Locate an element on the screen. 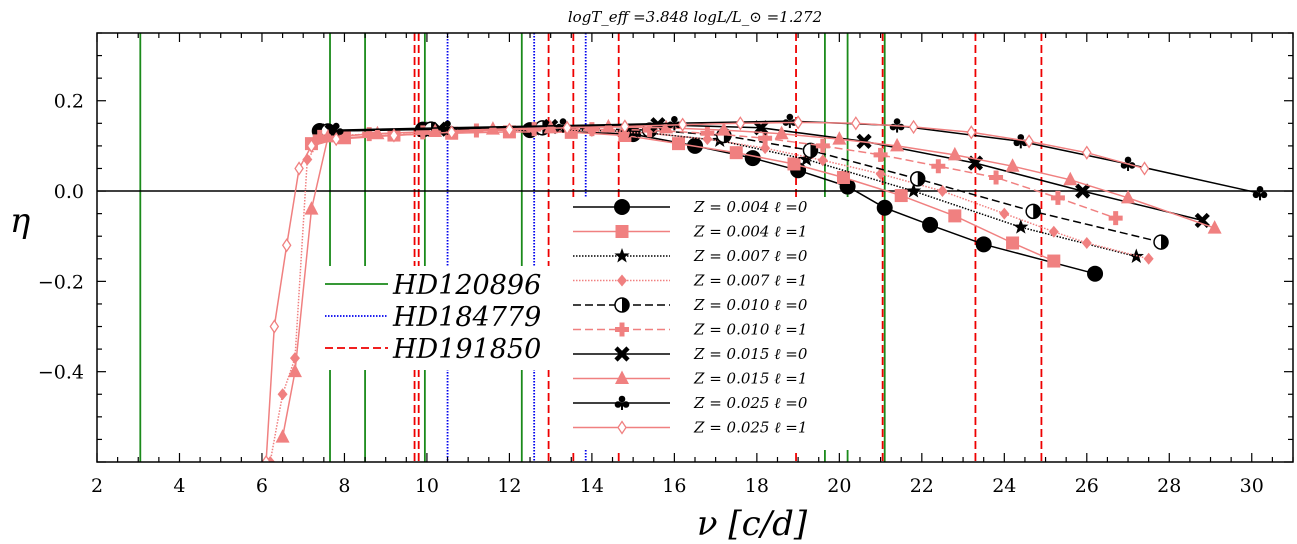 This screenshot has width=1297, height=544. x-tick-label: 10 is located at coordinates (427, 486).